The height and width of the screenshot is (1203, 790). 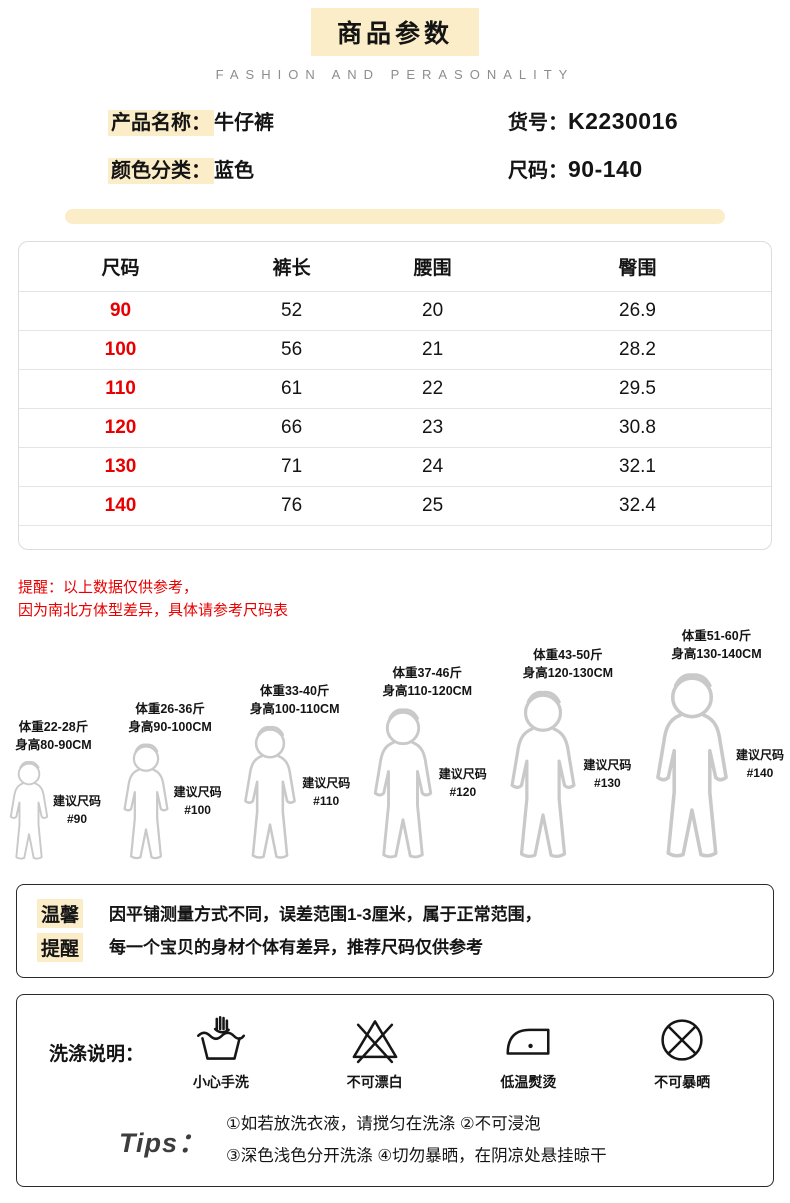 I want to click on header: 商品参数 FASHION AND PERASONALITY, so click(x=395, y=41).